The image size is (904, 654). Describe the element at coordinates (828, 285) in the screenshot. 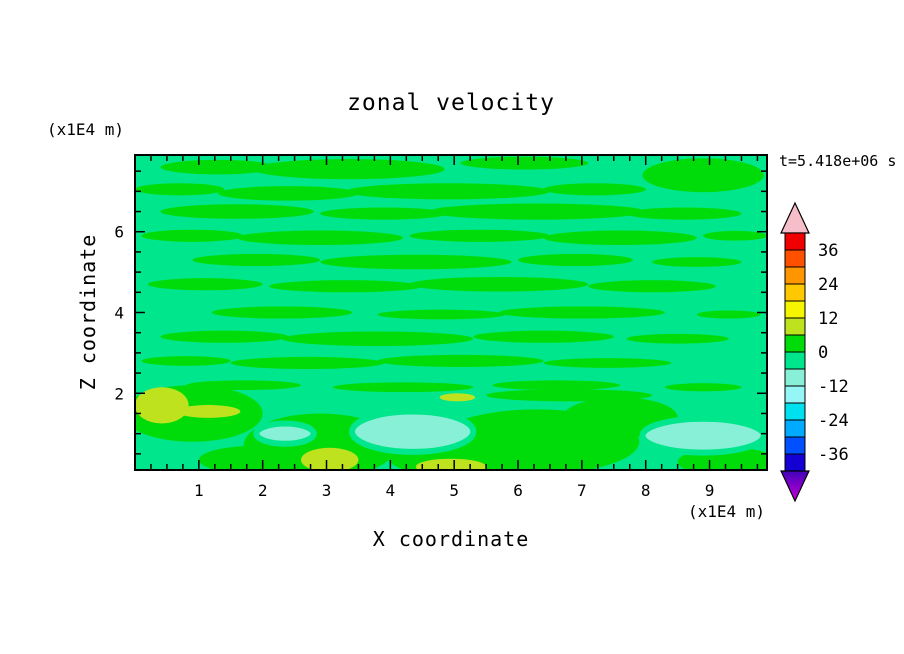

I see `colorbar-label: 24` at that location.